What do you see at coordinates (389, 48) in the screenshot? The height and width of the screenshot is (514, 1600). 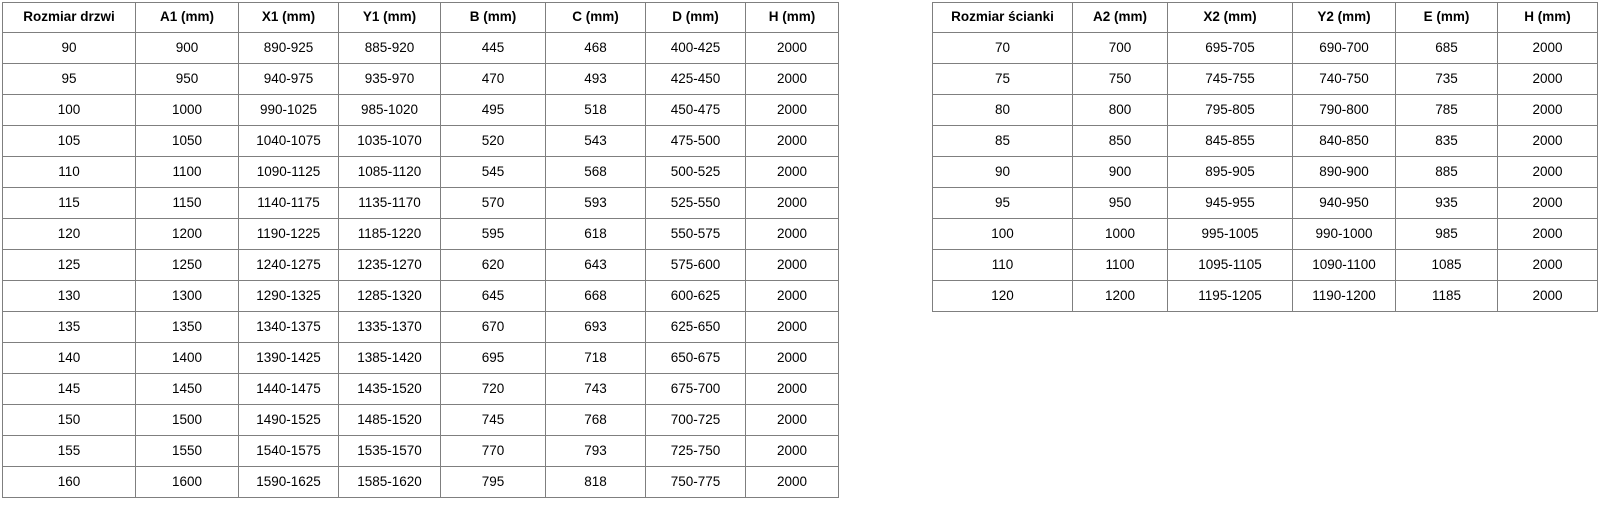 I see `door-cell-r0-c3: 885-920` at bounding box center [389, 48].